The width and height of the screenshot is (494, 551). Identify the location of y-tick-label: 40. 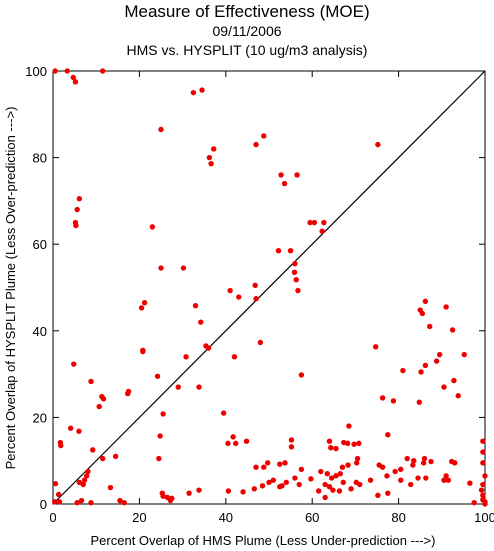
(40, 331).